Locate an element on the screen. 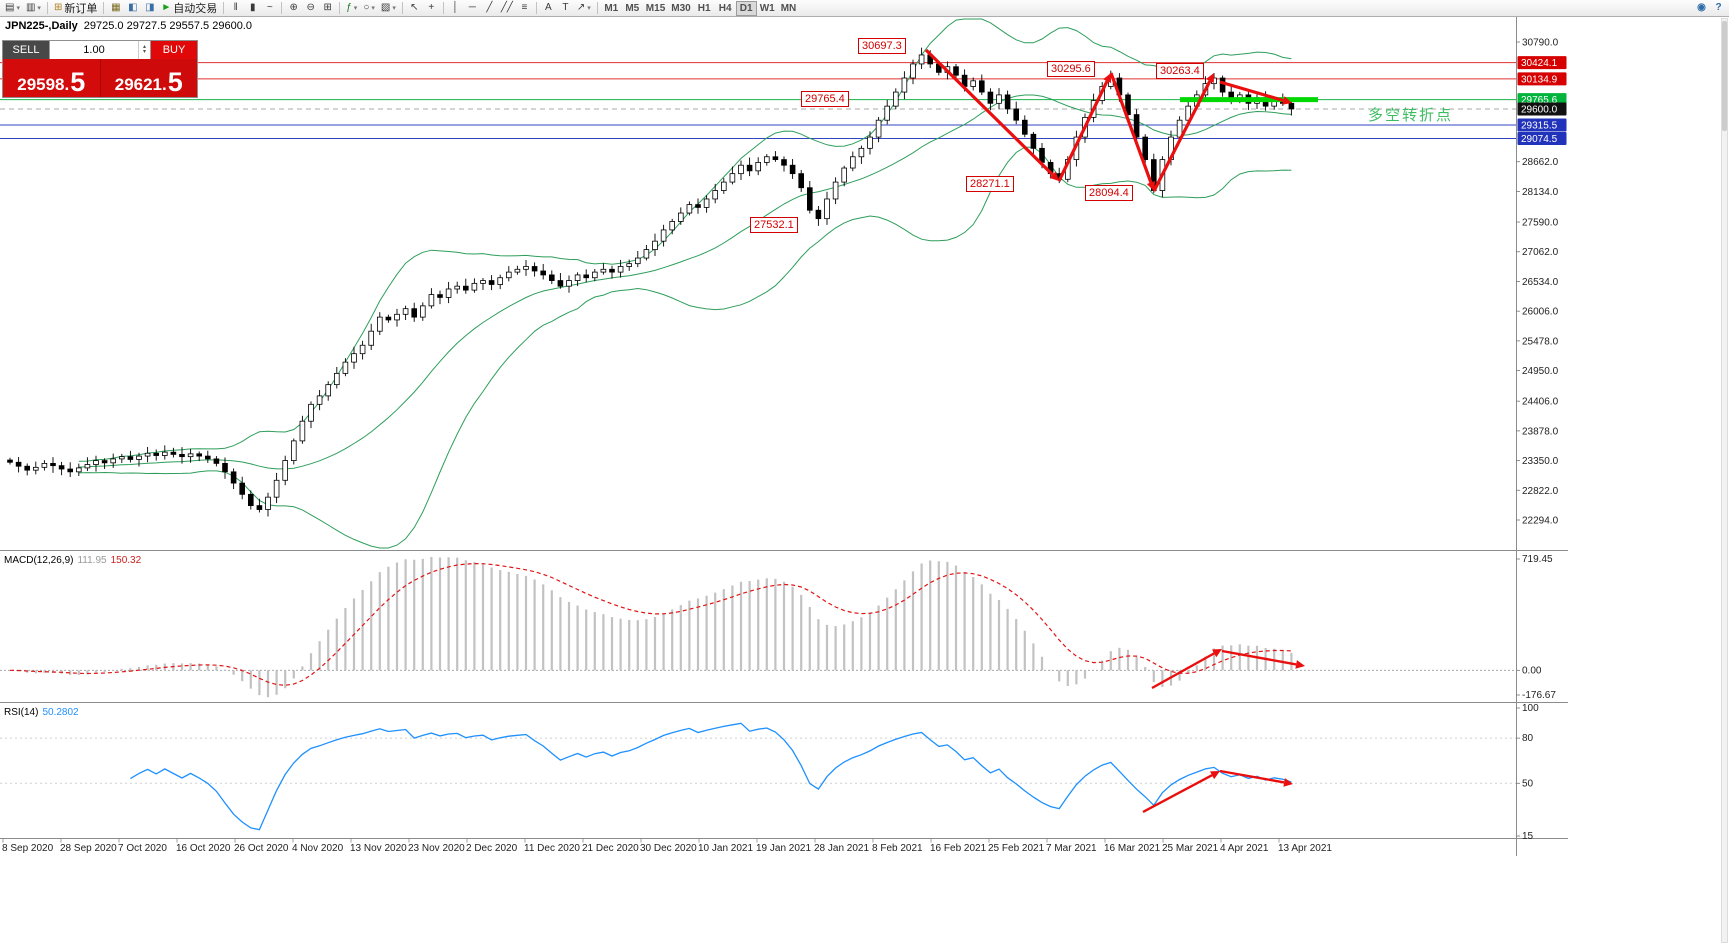  indicators-button: ƒ ▾ is located at coordinates (351, 8).